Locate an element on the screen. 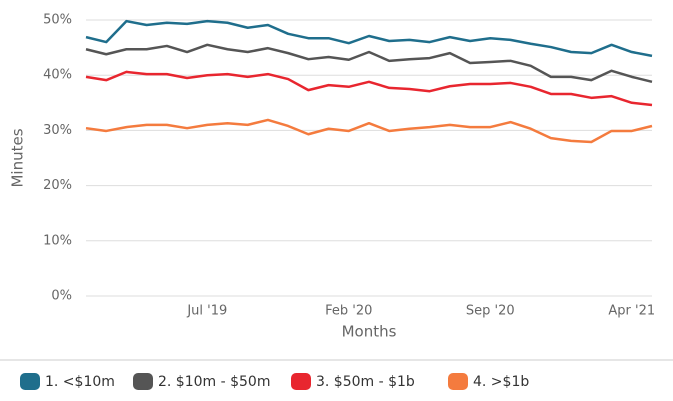 The image size is (673, 401). y-tick-label: 0% is located at coordinates (61, 296).